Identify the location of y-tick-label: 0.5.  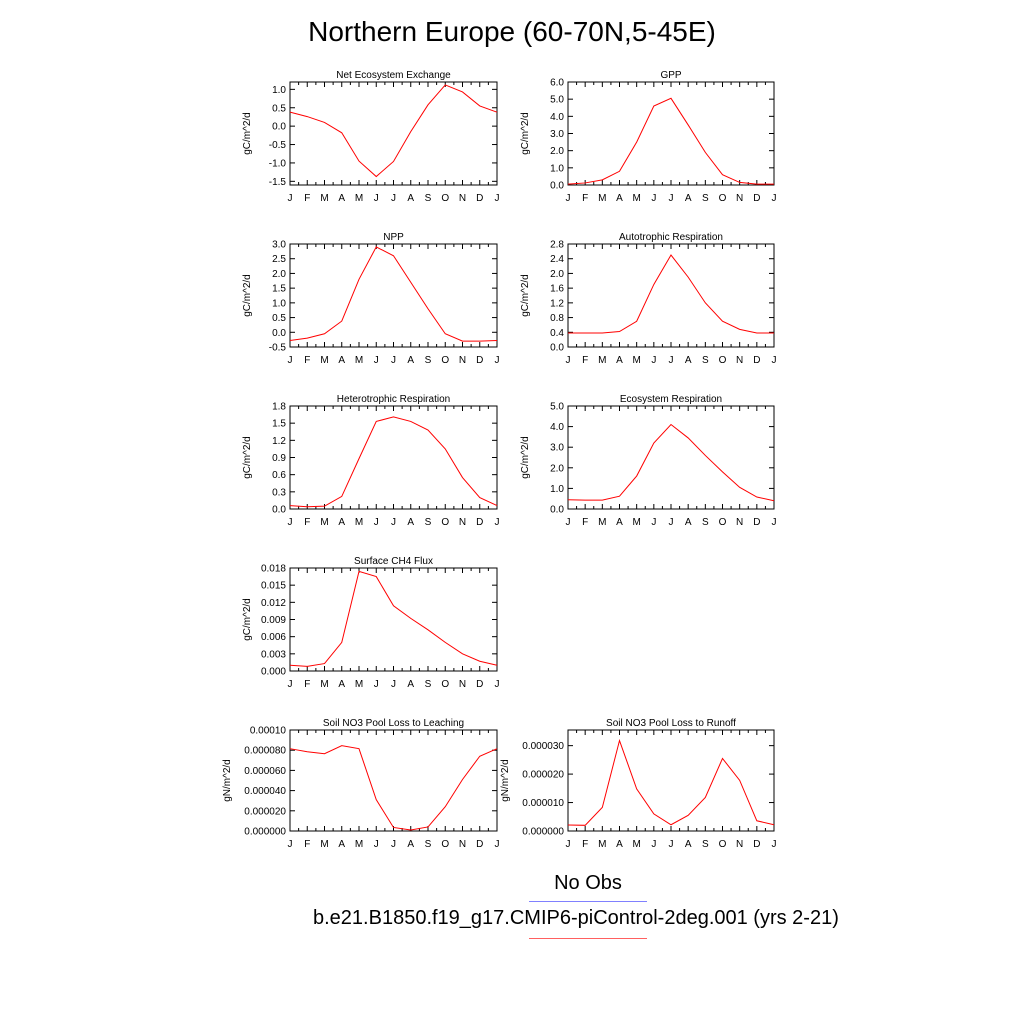
(279, 108).